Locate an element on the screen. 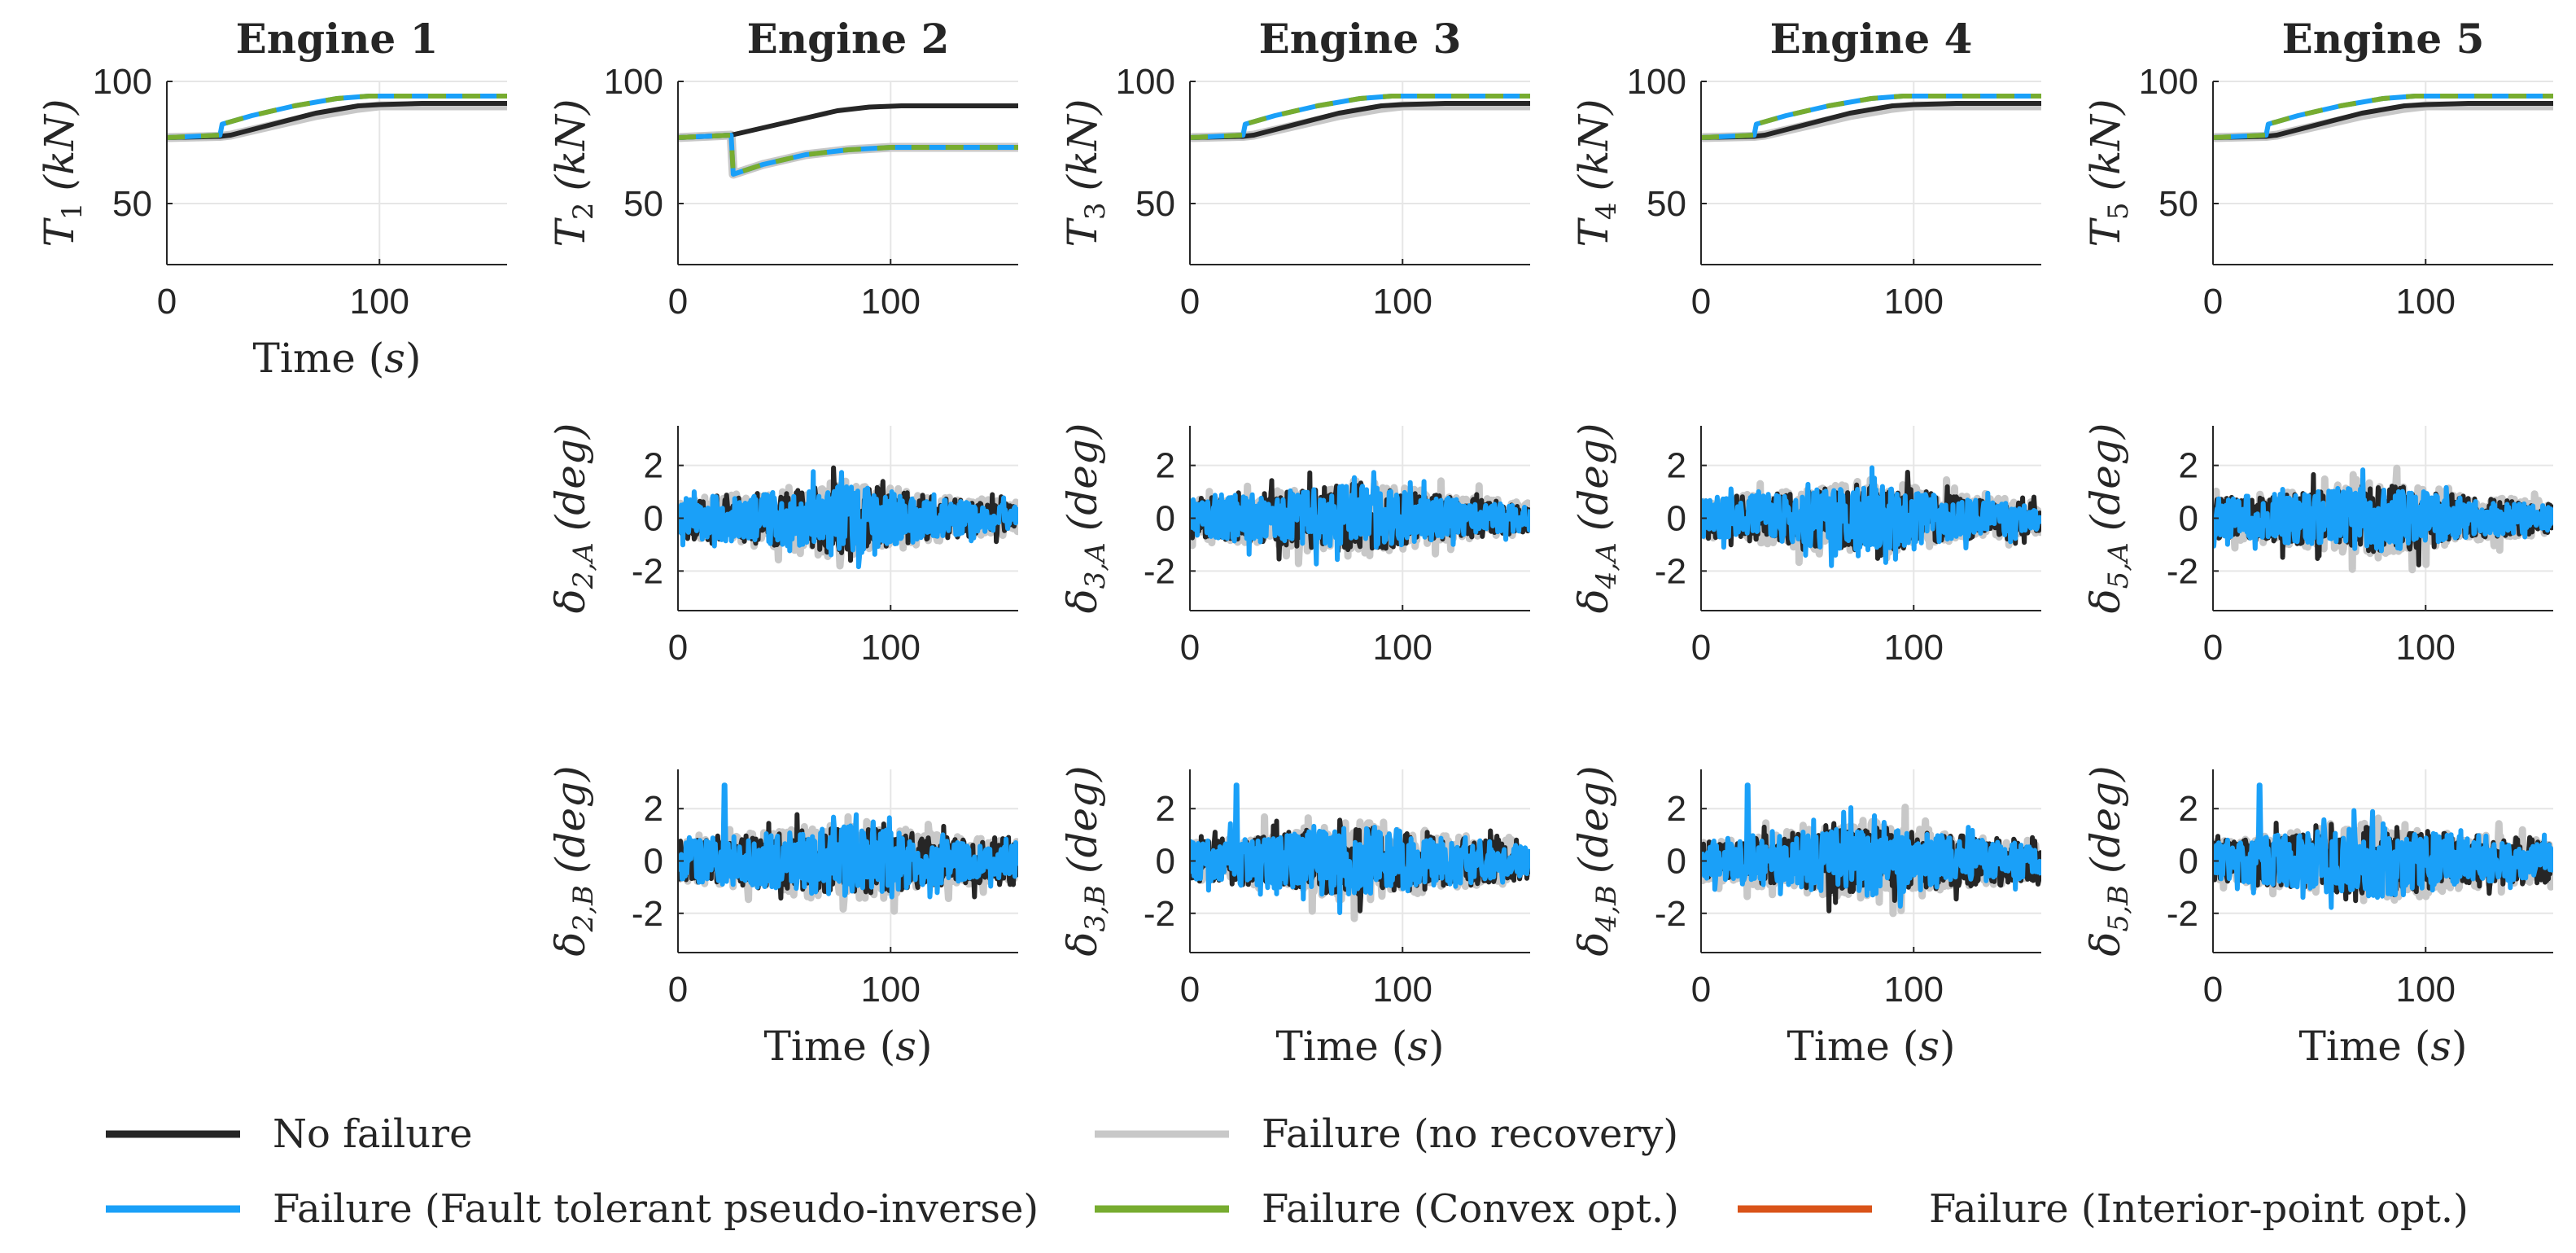 The height and width of the screenshot is (1253, 2576). y-axis-label: δ5,A(deg) is located at coordinates (2108, 518).